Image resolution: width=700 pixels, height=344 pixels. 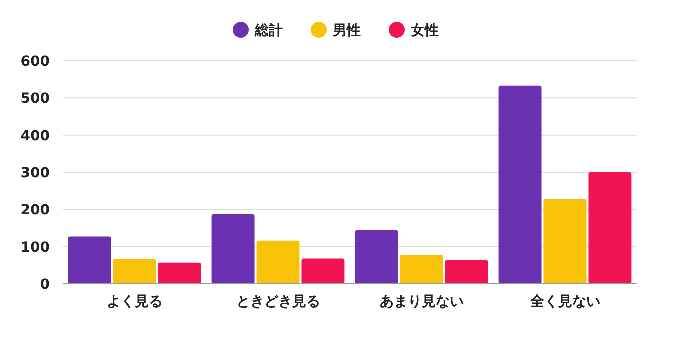 I want to click on y-tick-label: 500, so click(x=35, y=99).